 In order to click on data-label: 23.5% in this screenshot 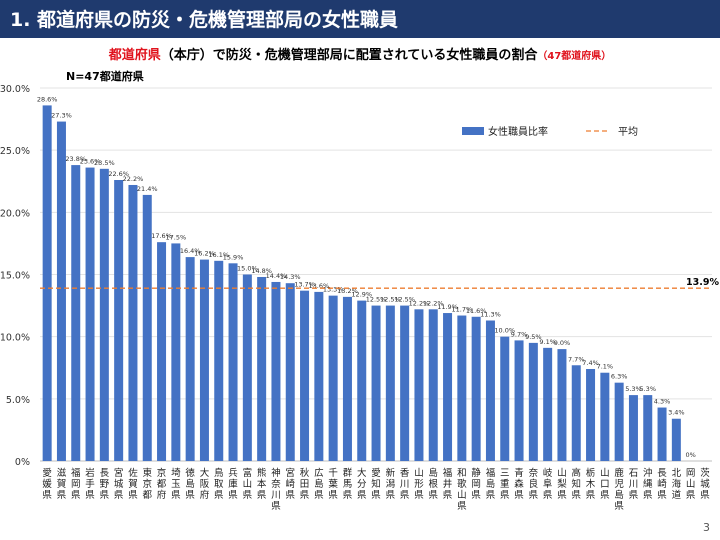, I will do `click(104, 163)`.